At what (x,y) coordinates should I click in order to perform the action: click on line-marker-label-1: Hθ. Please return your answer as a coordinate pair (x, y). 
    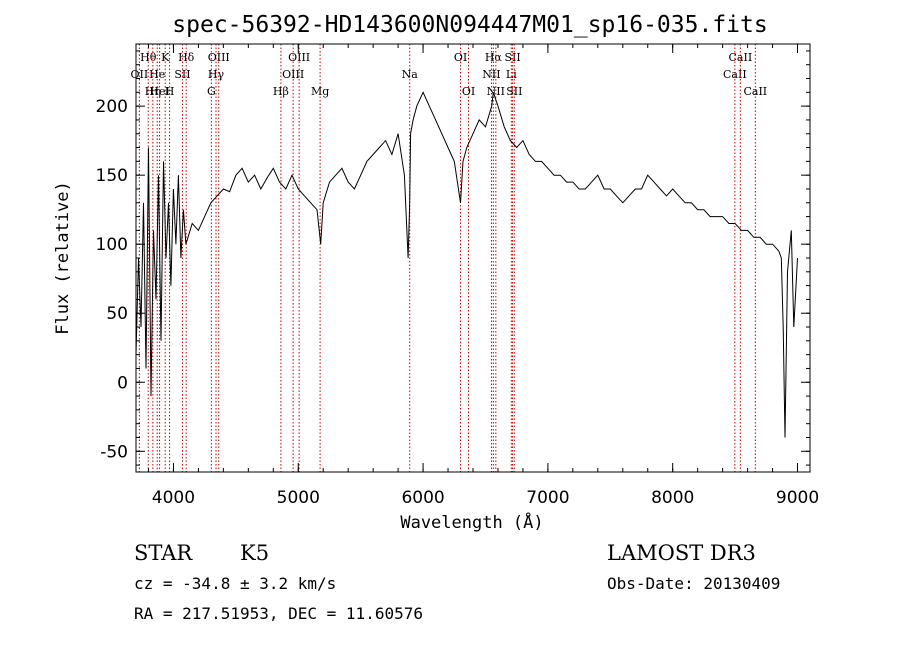
    Looking at the image, I should click on (148, 57).